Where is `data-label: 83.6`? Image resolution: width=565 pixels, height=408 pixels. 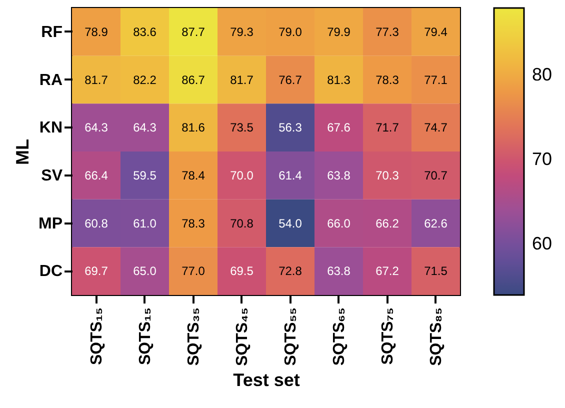
data-label: 83.6 is located at coordinates (145, 31).